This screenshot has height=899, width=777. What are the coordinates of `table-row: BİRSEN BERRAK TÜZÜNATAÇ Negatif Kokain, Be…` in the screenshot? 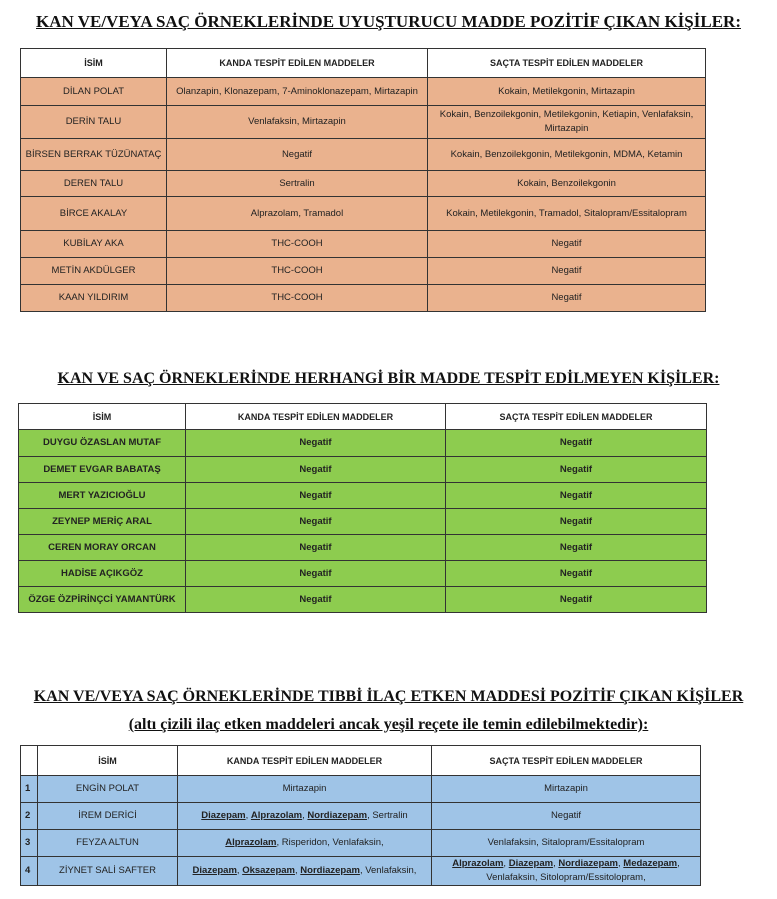 It's located at (363, 154).